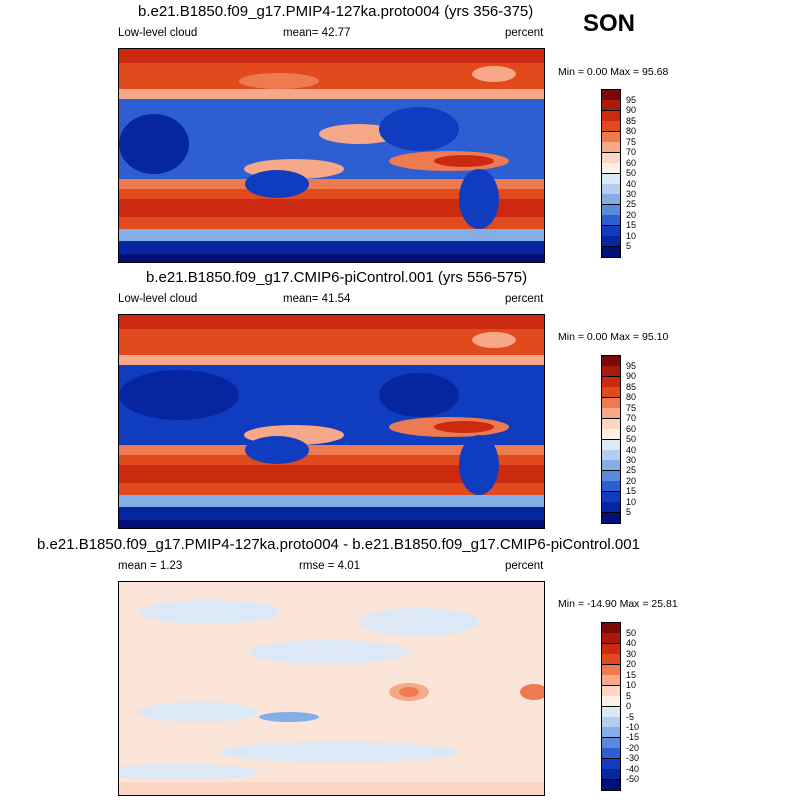  What do you see at coordinates (631, 100) in the screenshot?
I see `panel-1-colorbar-tick: 95` at bounding box center [631, 100].